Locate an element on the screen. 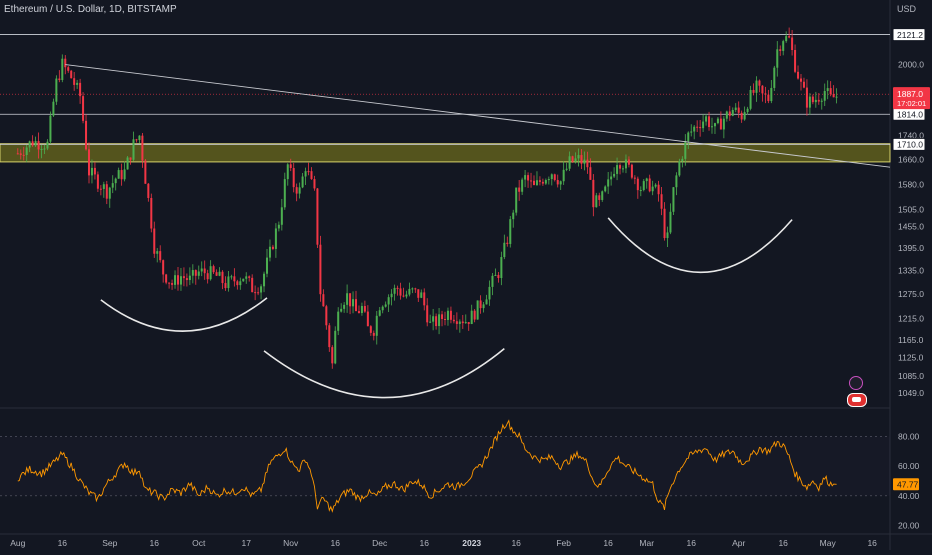 The image size is (932, 555). price-tick-label: 1049.0 is located at coordinates (911, 393).